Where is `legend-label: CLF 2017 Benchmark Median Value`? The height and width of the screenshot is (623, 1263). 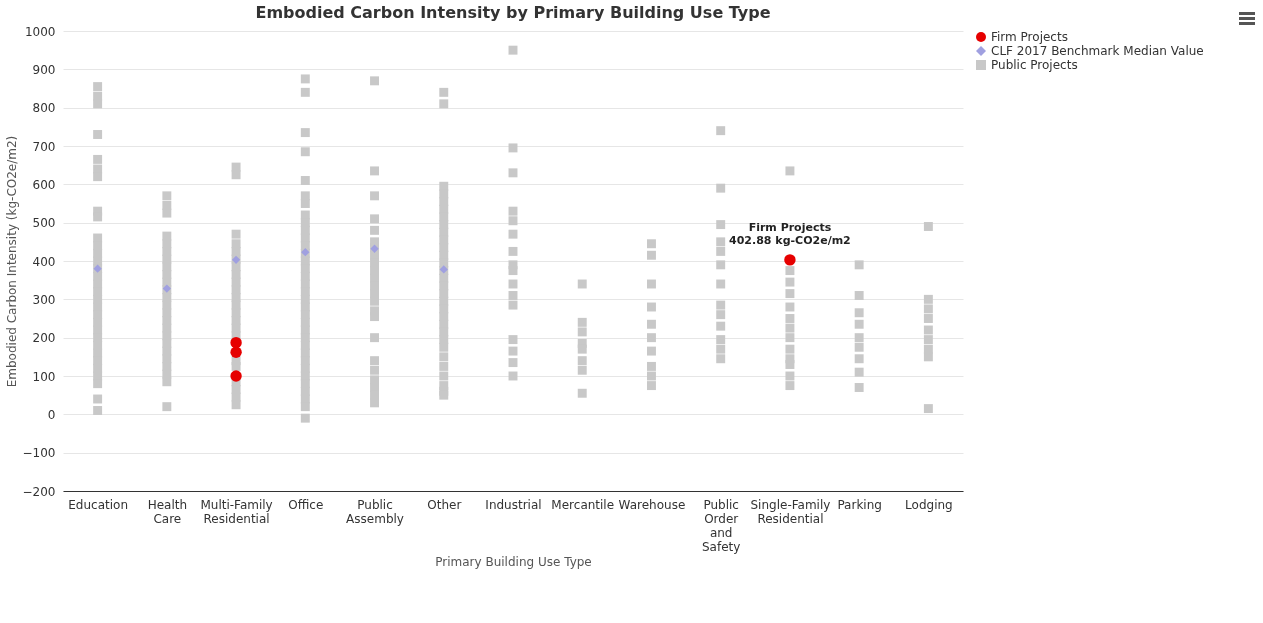 legend-label: CLF 2017 Benchmark Median Value is located at coordinates (1097, 51).